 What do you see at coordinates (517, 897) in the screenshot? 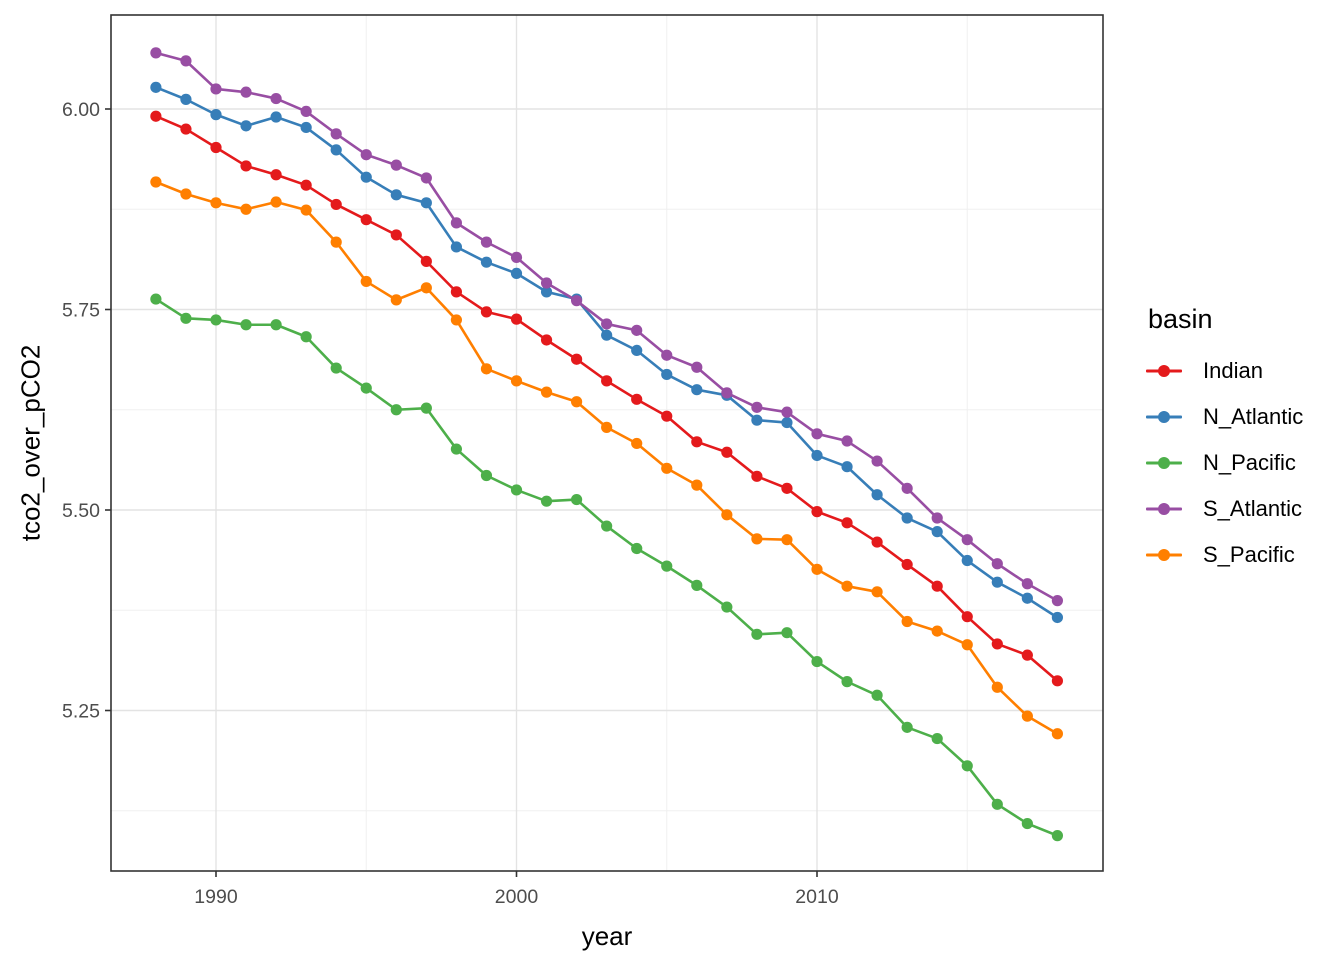
I see `svg-text: 2000` at bounding box center [517, 897].